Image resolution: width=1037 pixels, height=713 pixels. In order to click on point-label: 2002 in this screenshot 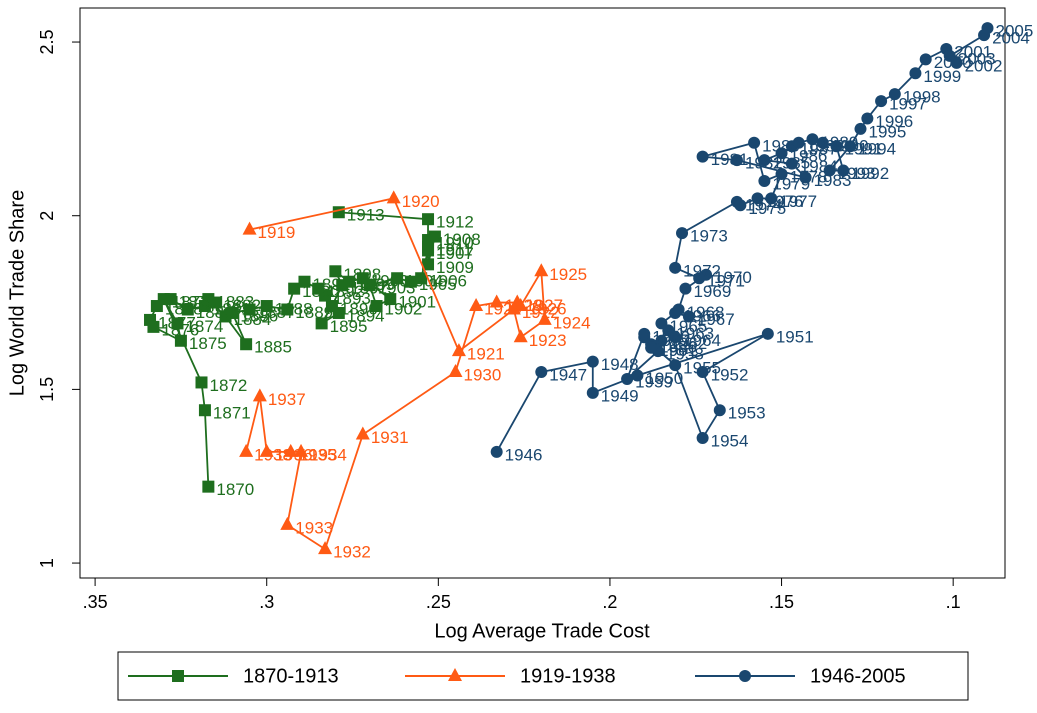, I will do `click(984, 65)`.